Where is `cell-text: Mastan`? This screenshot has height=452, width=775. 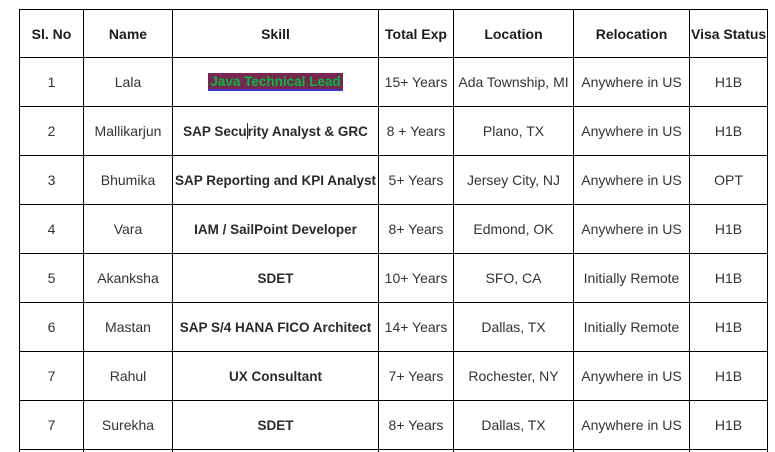 cell-text: Mastan is located at coordinates (128, 327).